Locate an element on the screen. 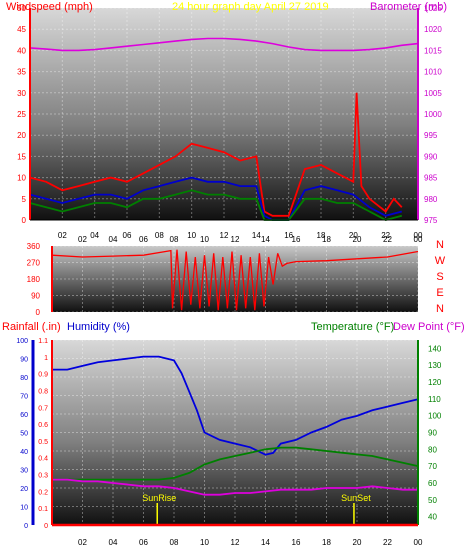 This screenshot has width=466, height=555. direction-plot-area is located at coordinates (235, 279).